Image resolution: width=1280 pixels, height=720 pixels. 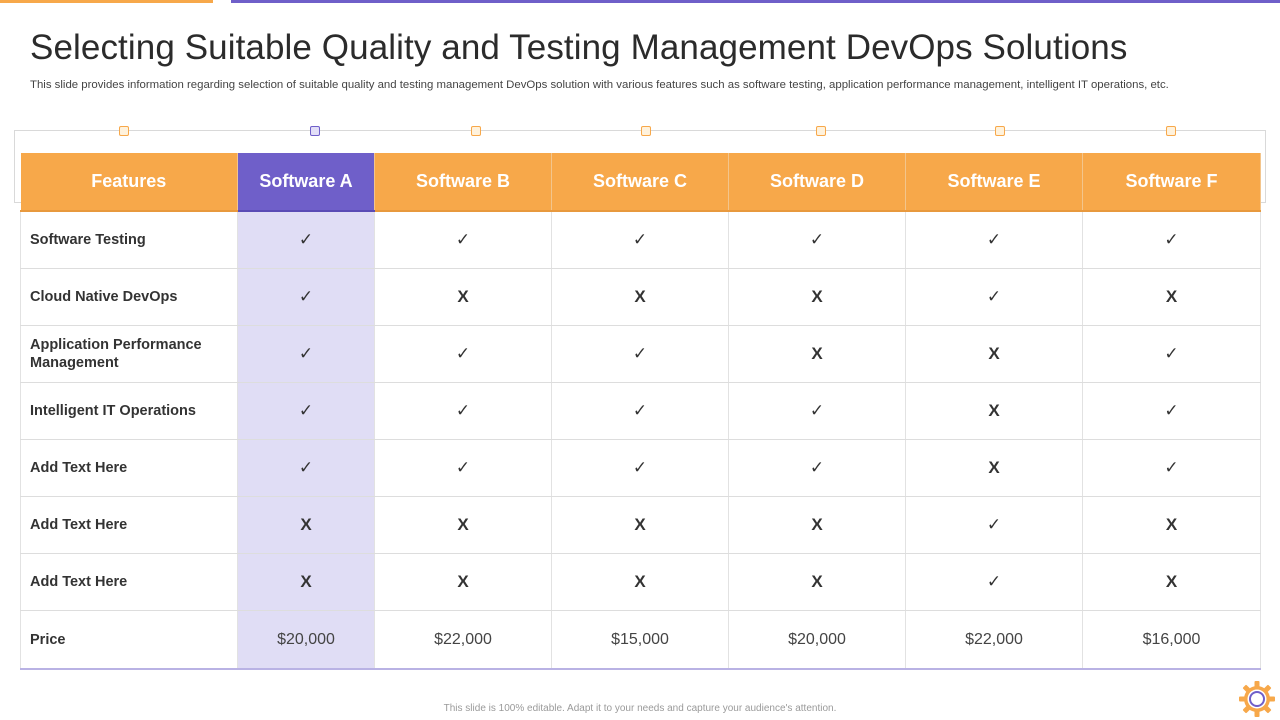 I want to click on column-marker-software-e, so click(x=1000, y=131).